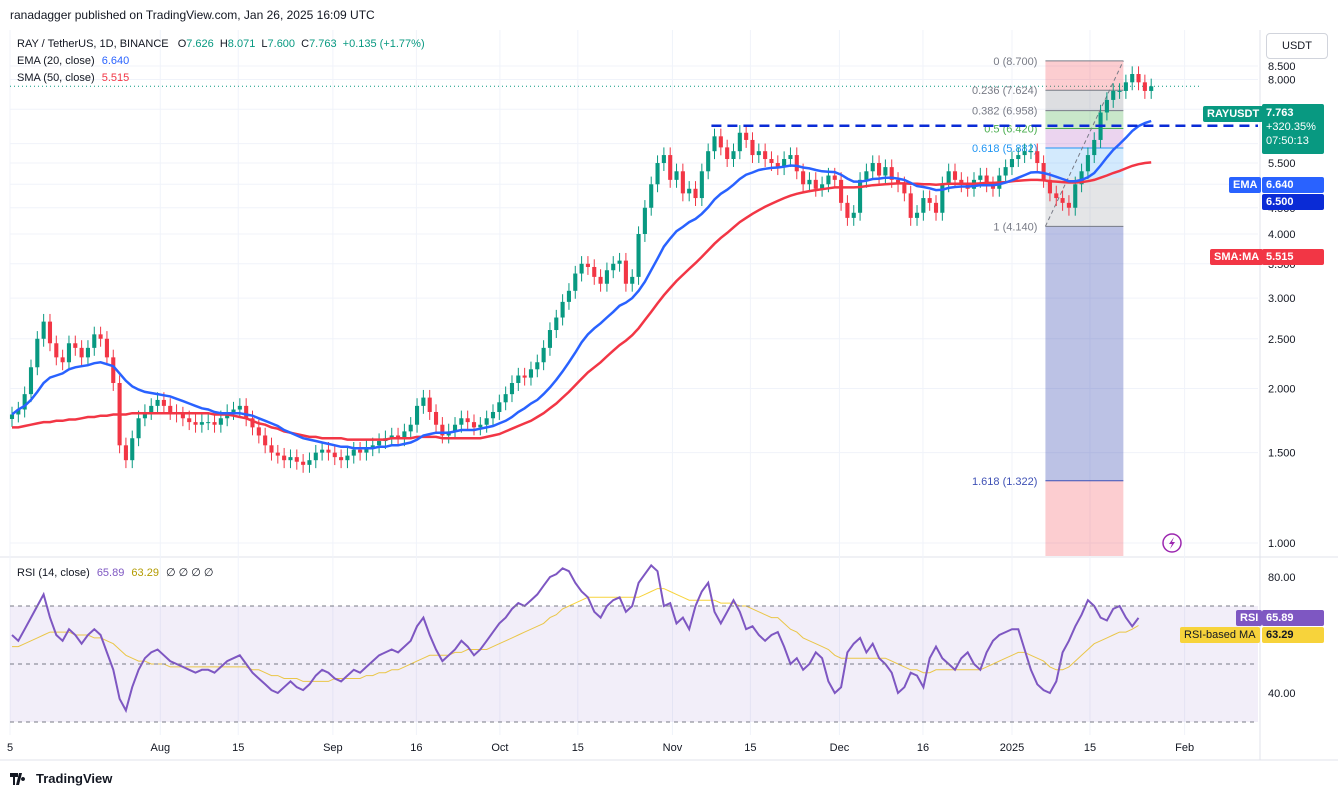 Image resolution: width=1338 pixels, height=796 pixels. What do you see at coordinates (1233, 114) in the screenshot?
I see `symbol-price-tag: RAYUSDT` at bounding box center [1233, 114].